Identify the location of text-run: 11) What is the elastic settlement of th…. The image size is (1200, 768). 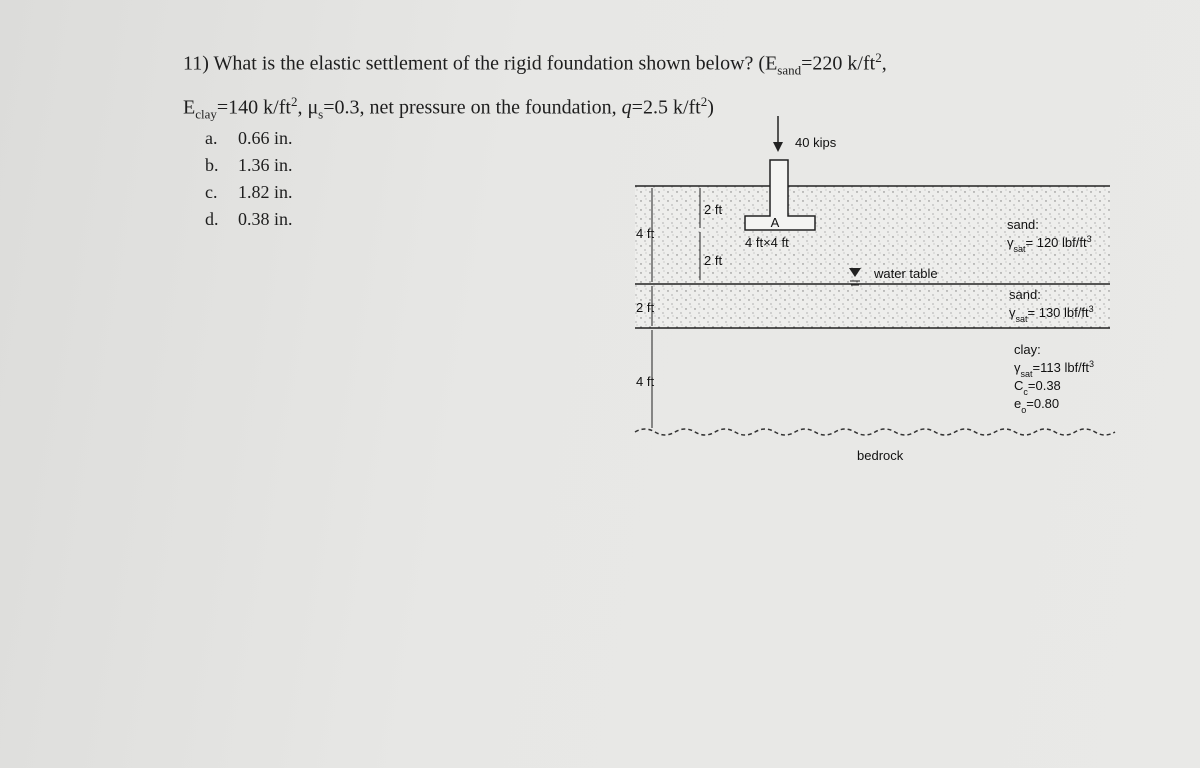
(480, 63).